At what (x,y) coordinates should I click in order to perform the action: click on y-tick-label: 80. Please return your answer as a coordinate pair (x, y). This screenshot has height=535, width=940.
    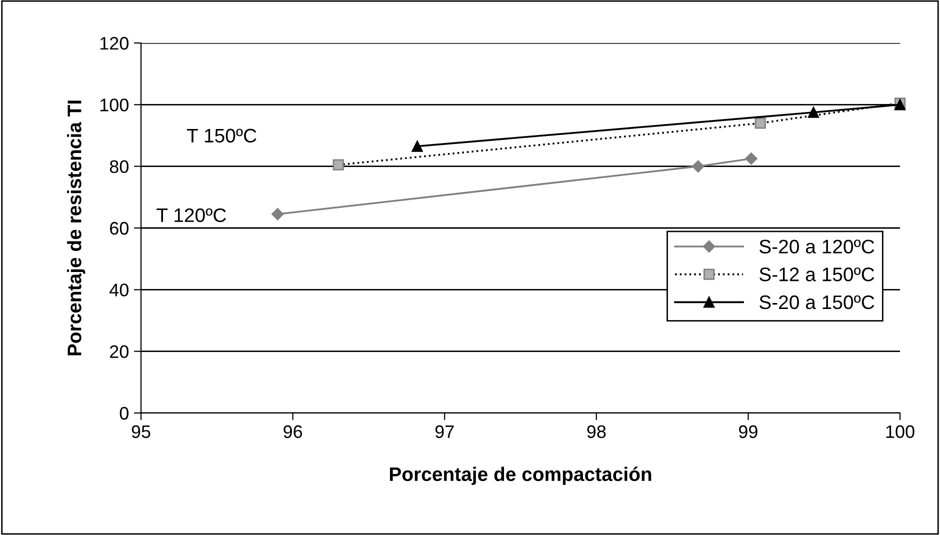
    Looking at the image, I should click on (119, 167).